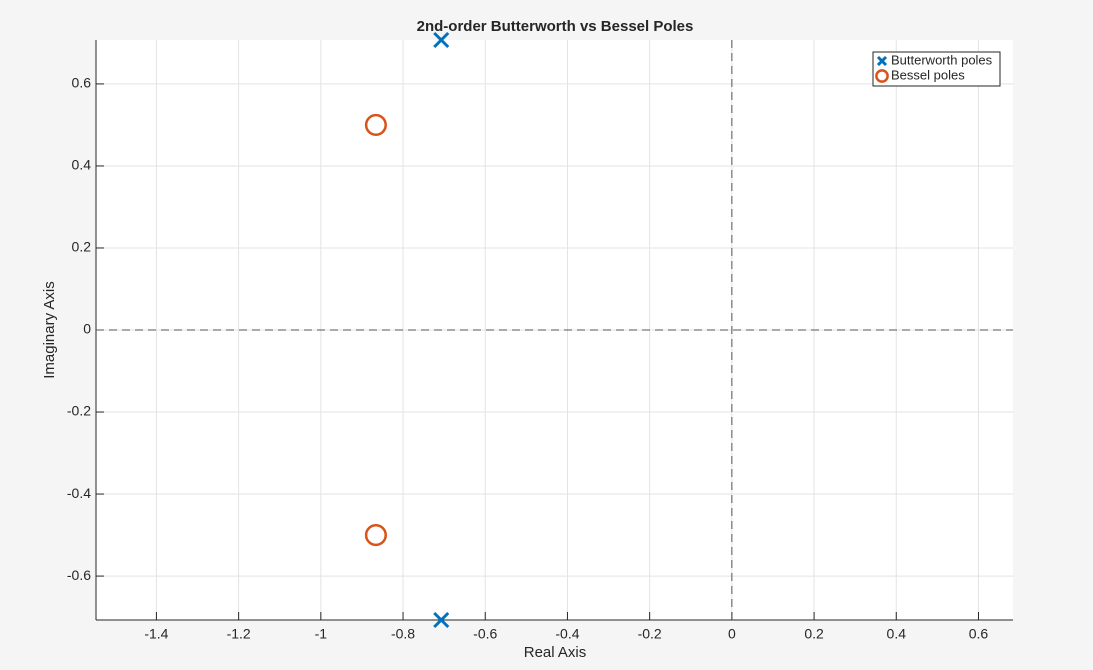  I want to click on x-tick-label: 0.2, so click(814, 634).